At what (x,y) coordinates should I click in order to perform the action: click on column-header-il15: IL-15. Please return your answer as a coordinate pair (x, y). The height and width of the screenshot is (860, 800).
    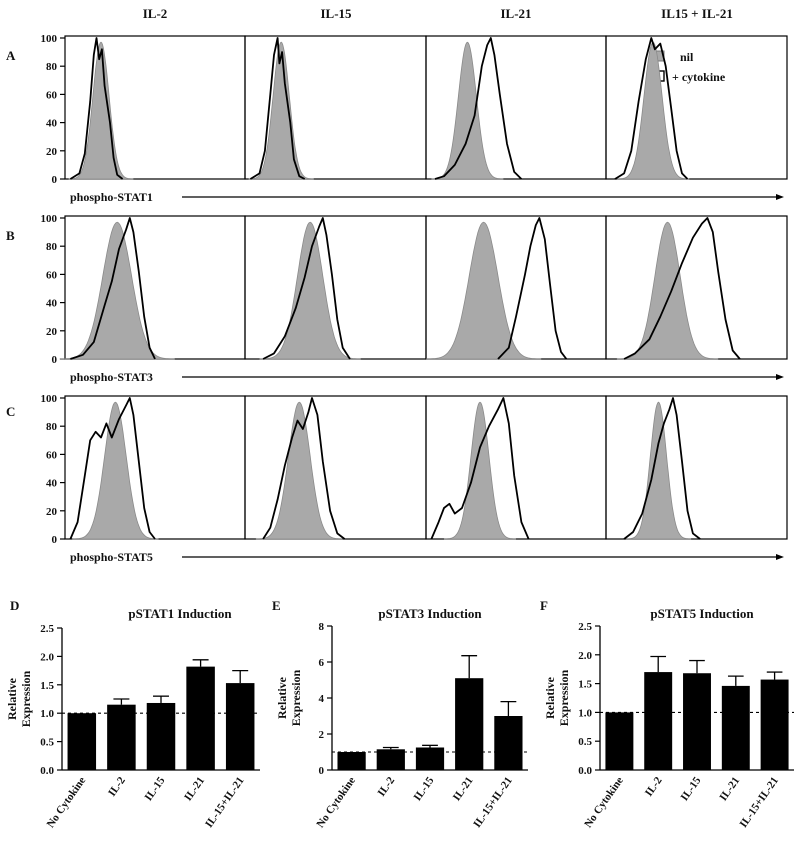
    Looking at the image, I should click on (336, 13).